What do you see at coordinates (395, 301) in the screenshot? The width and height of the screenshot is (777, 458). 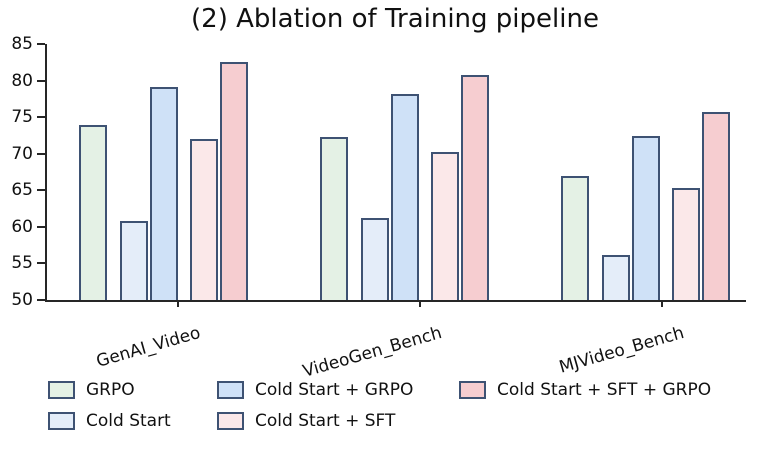 I see `x-axis-line` at bounding box center [395, 301].